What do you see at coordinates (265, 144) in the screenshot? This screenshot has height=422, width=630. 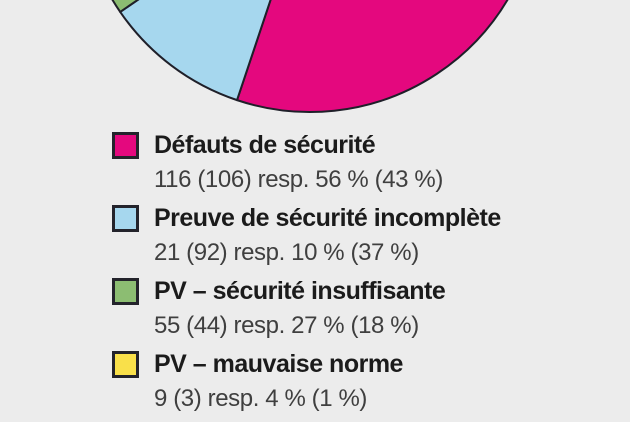 I see `legend-label: Défauts de sécurité` at bounding box center [265, 144].